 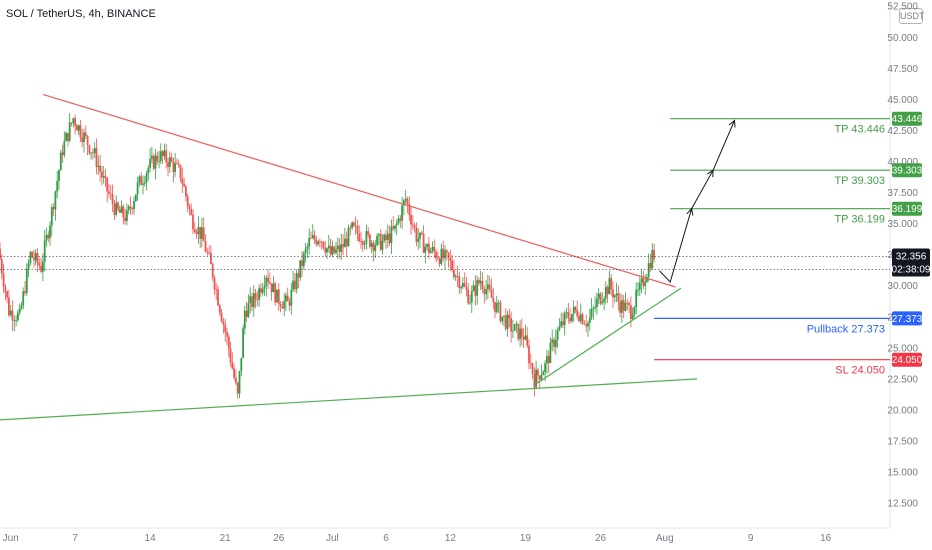 What do you see at coordinates (902, 38) in the screenshot?
I see `price-tick: 50.000` at bounding box center [902, 38].